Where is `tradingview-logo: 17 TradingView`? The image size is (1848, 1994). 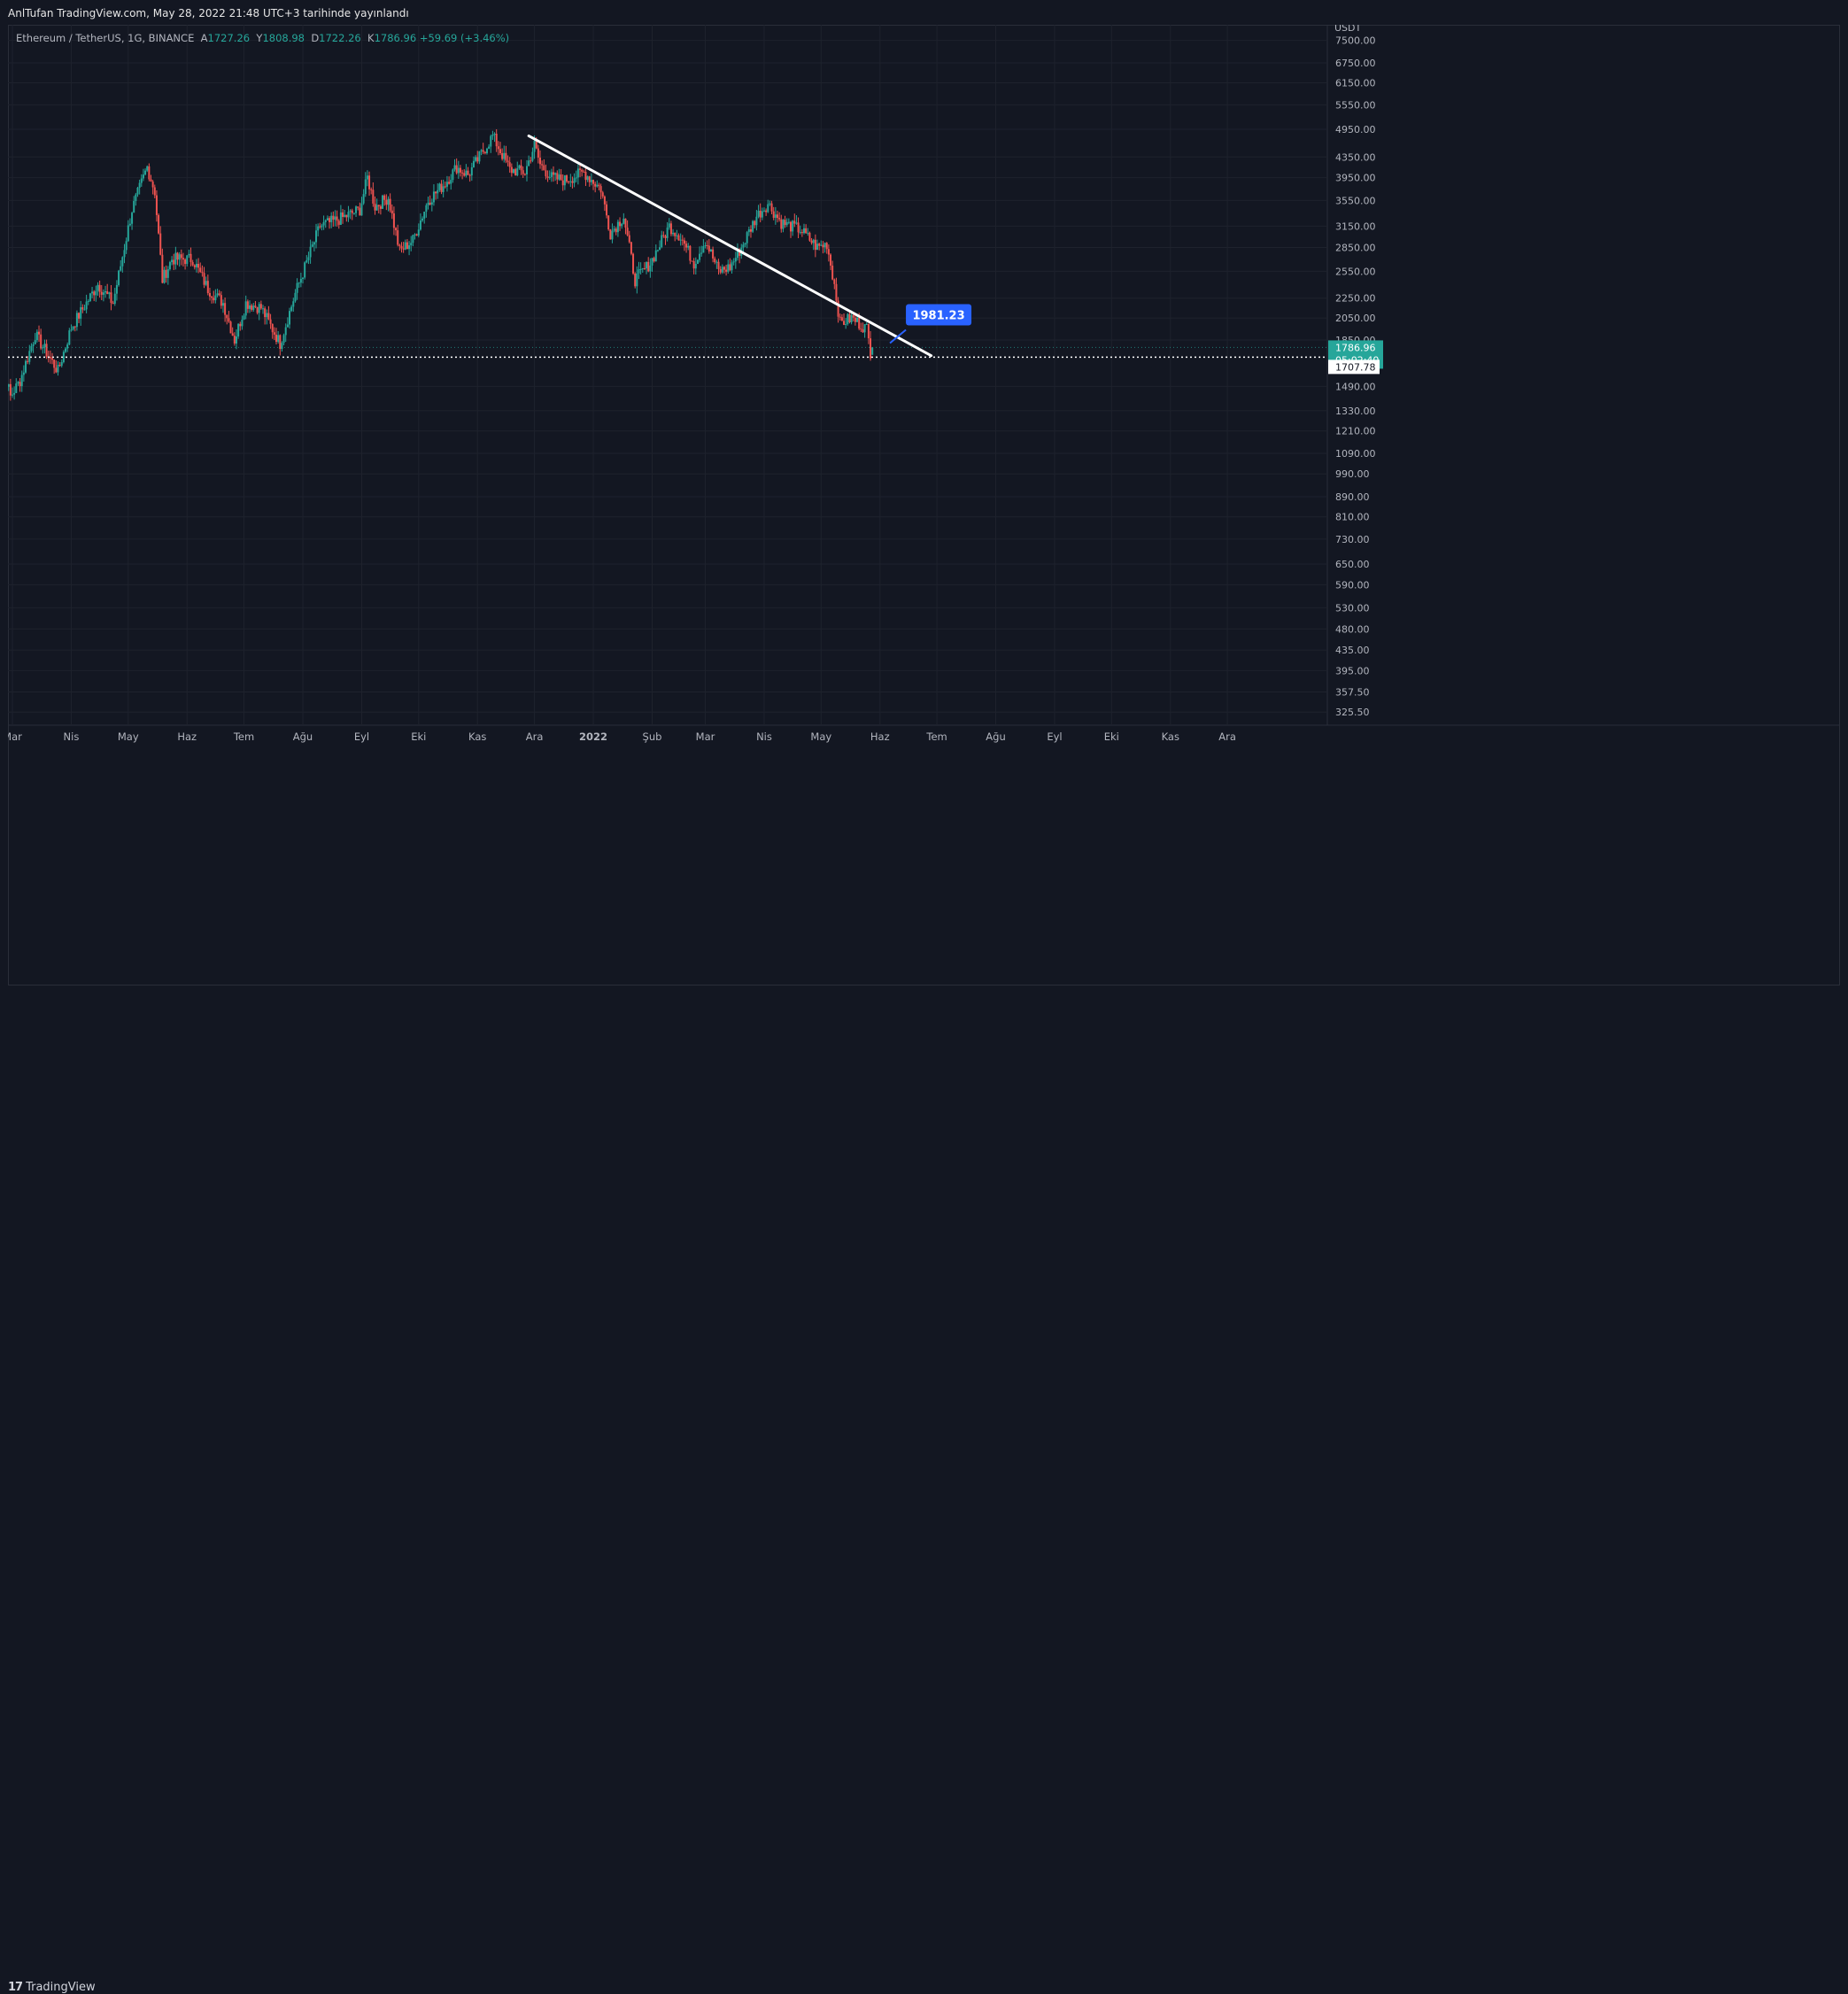
tradingview-logo: 17 TradingView is located at coordinates (52, 1987).